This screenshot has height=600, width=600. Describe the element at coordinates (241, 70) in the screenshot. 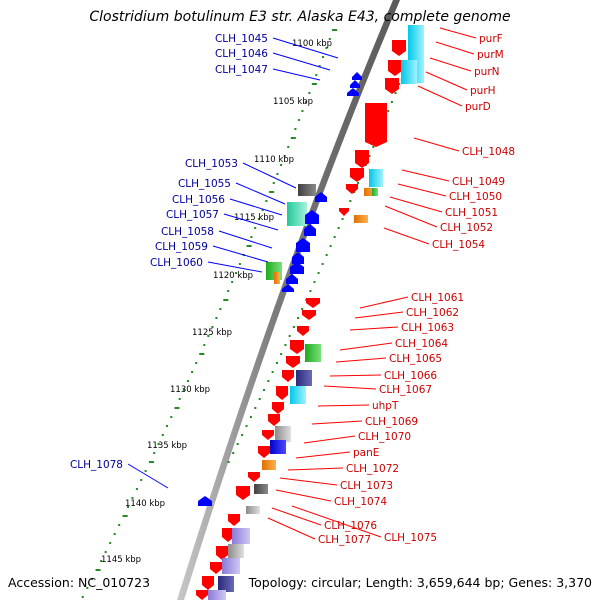

I see `gene-label-reverse: CLH_1047` at that location.